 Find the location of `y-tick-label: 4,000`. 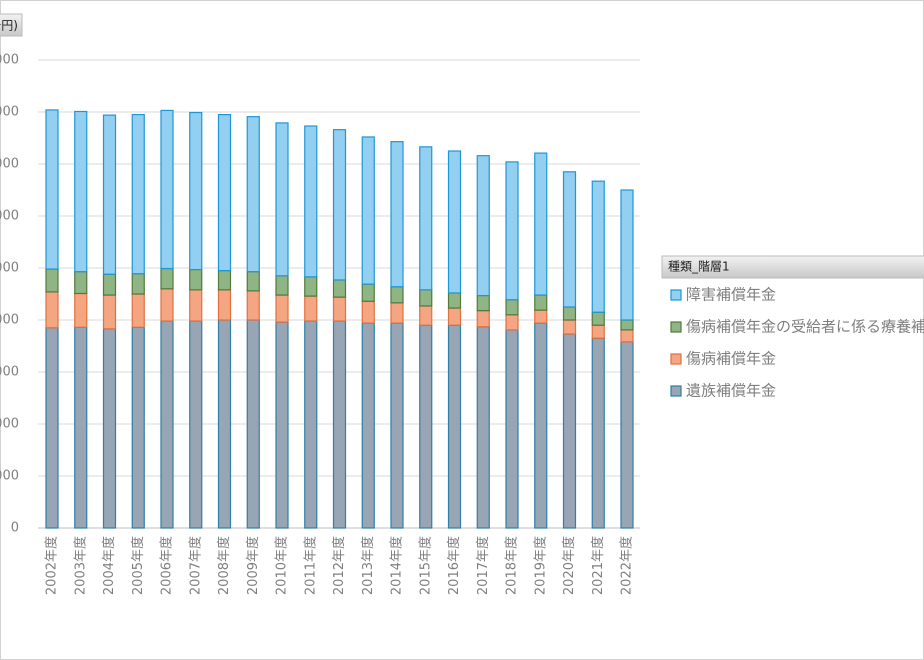

y-tick-label: 4,000 is located at coordinates (9, 320).